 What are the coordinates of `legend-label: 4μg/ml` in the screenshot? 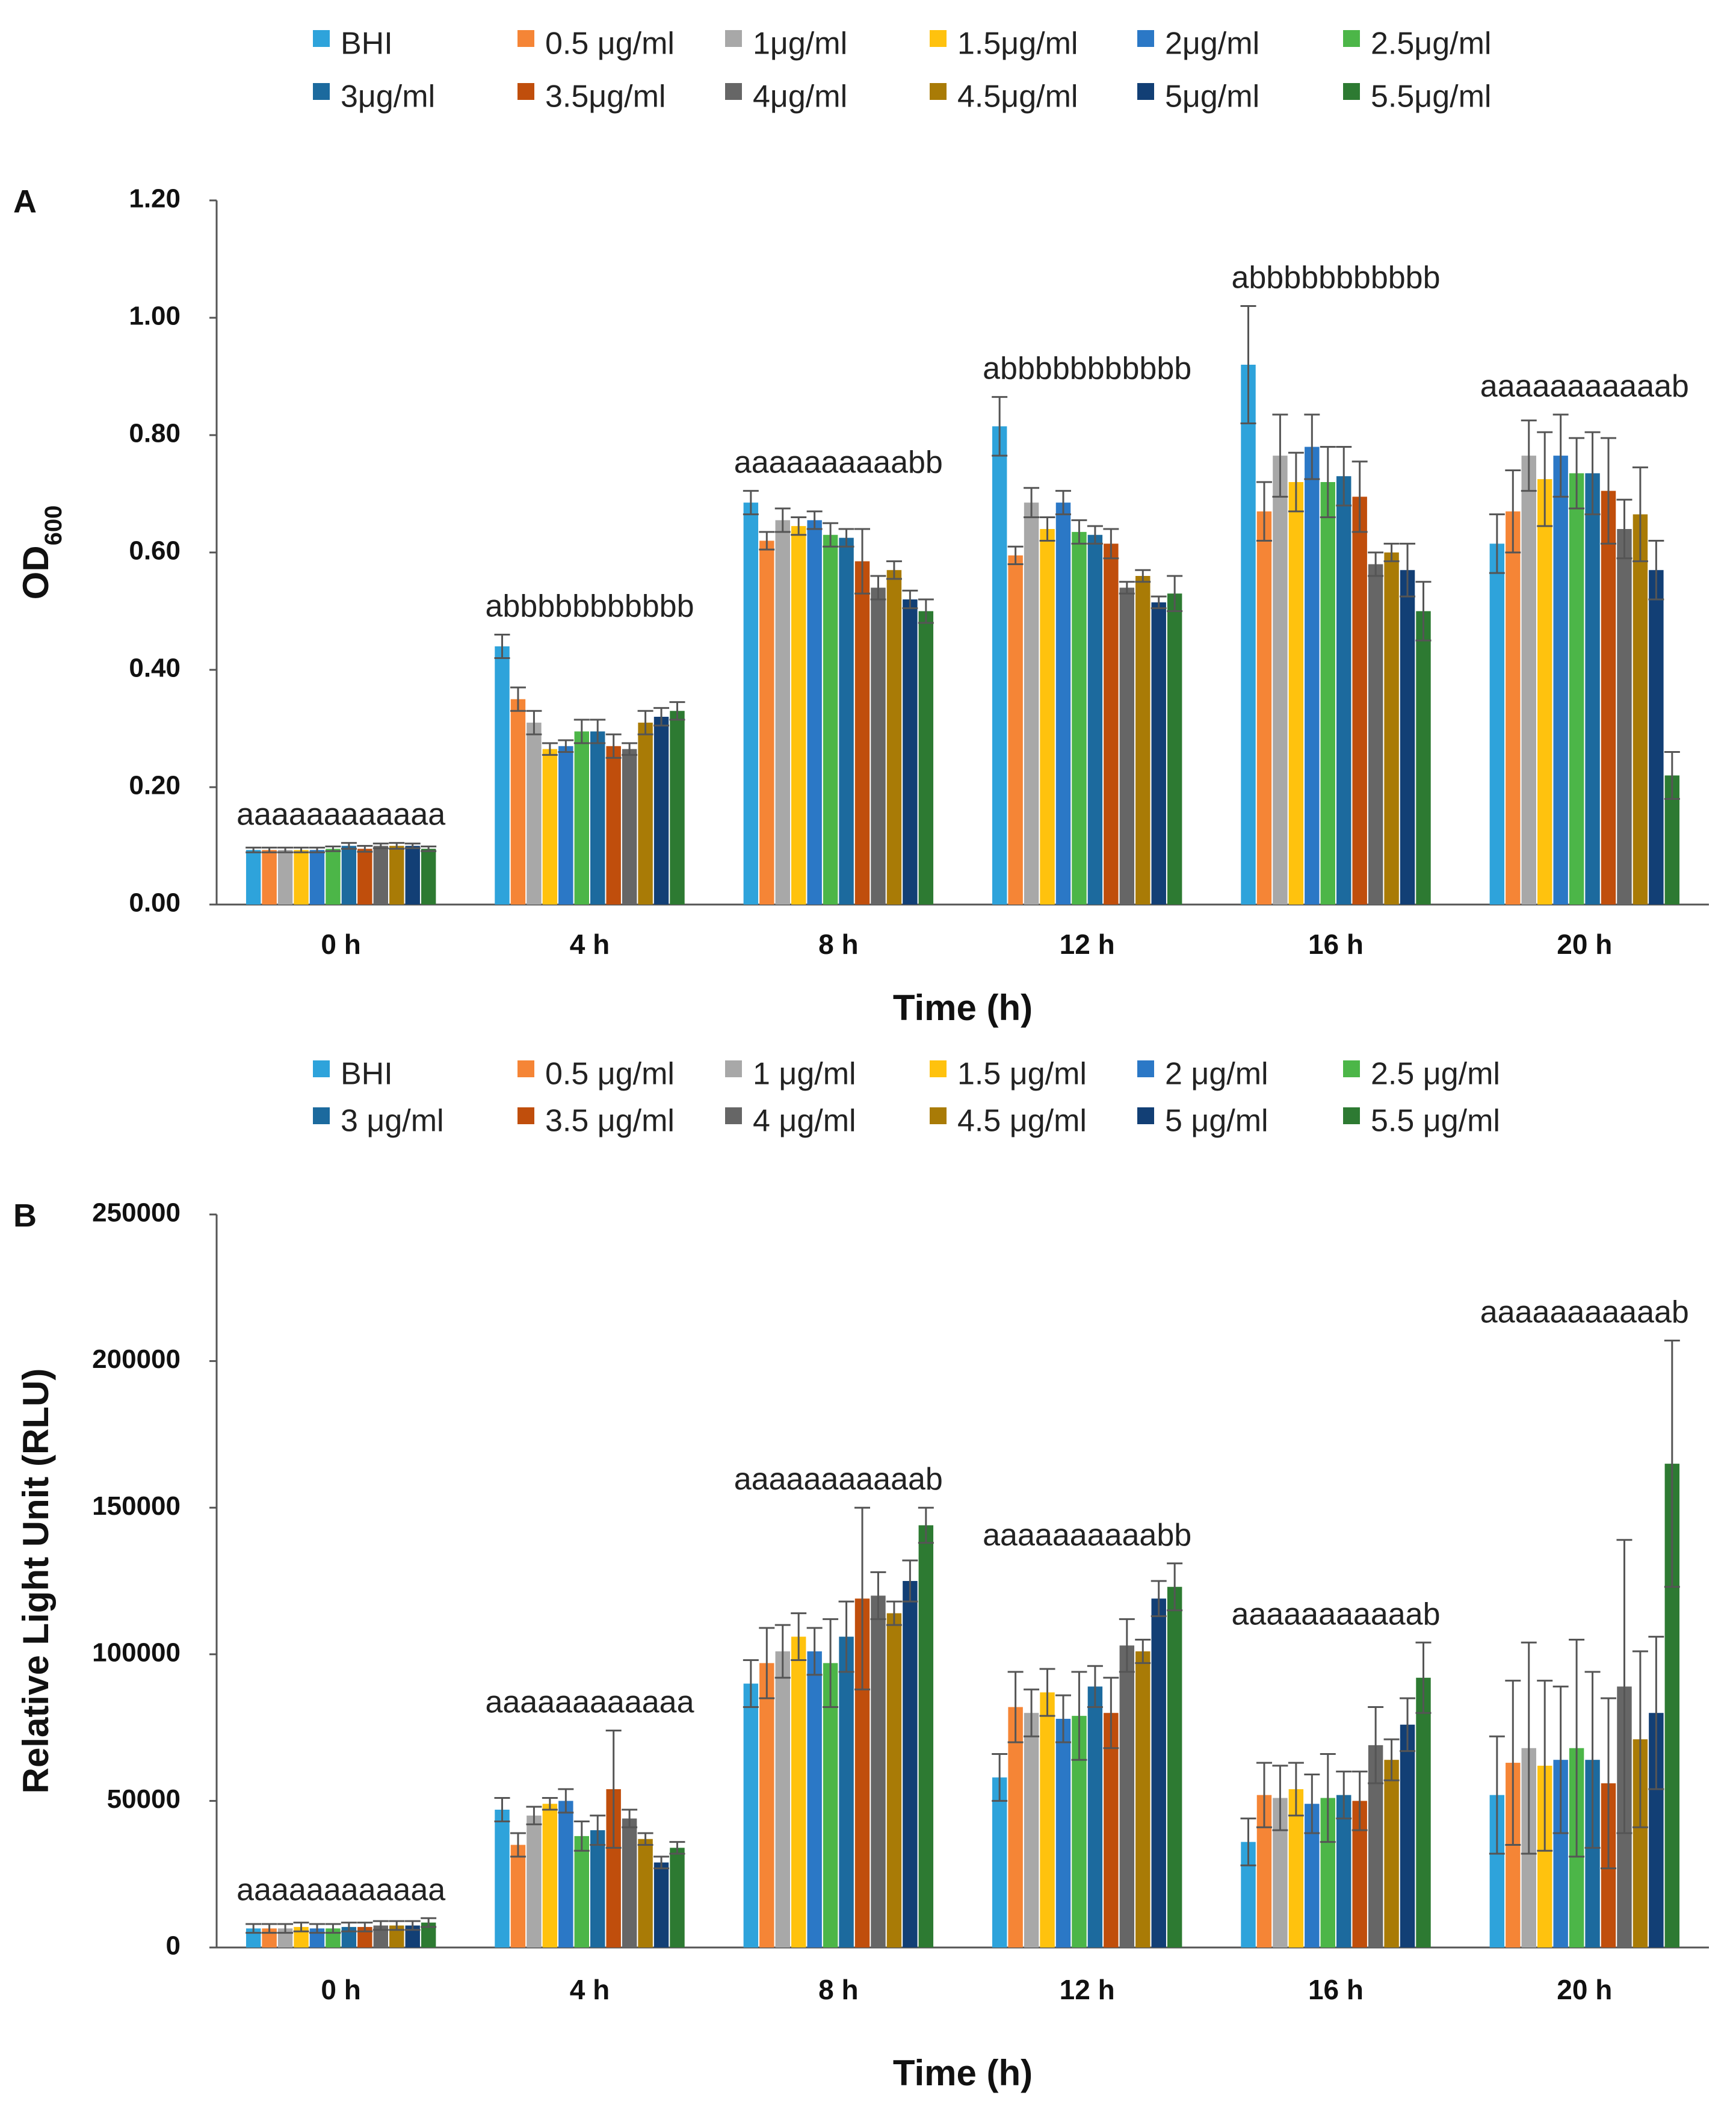 It's located at (800, 97).